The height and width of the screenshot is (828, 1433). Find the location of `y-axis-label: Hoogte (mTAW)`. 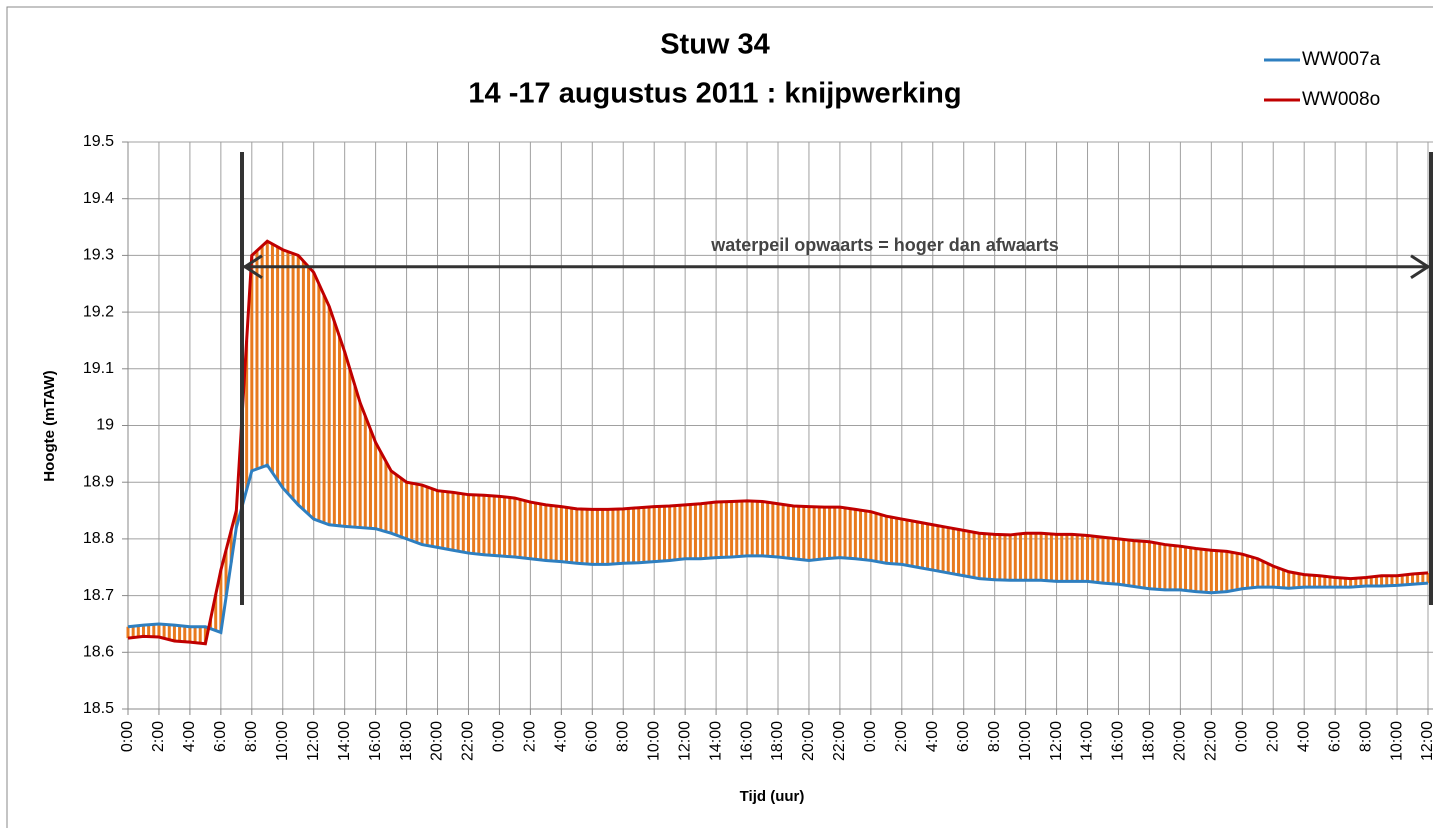

y-axis-label: Hoogte (mTAW) is located at coordinates (49, 425).